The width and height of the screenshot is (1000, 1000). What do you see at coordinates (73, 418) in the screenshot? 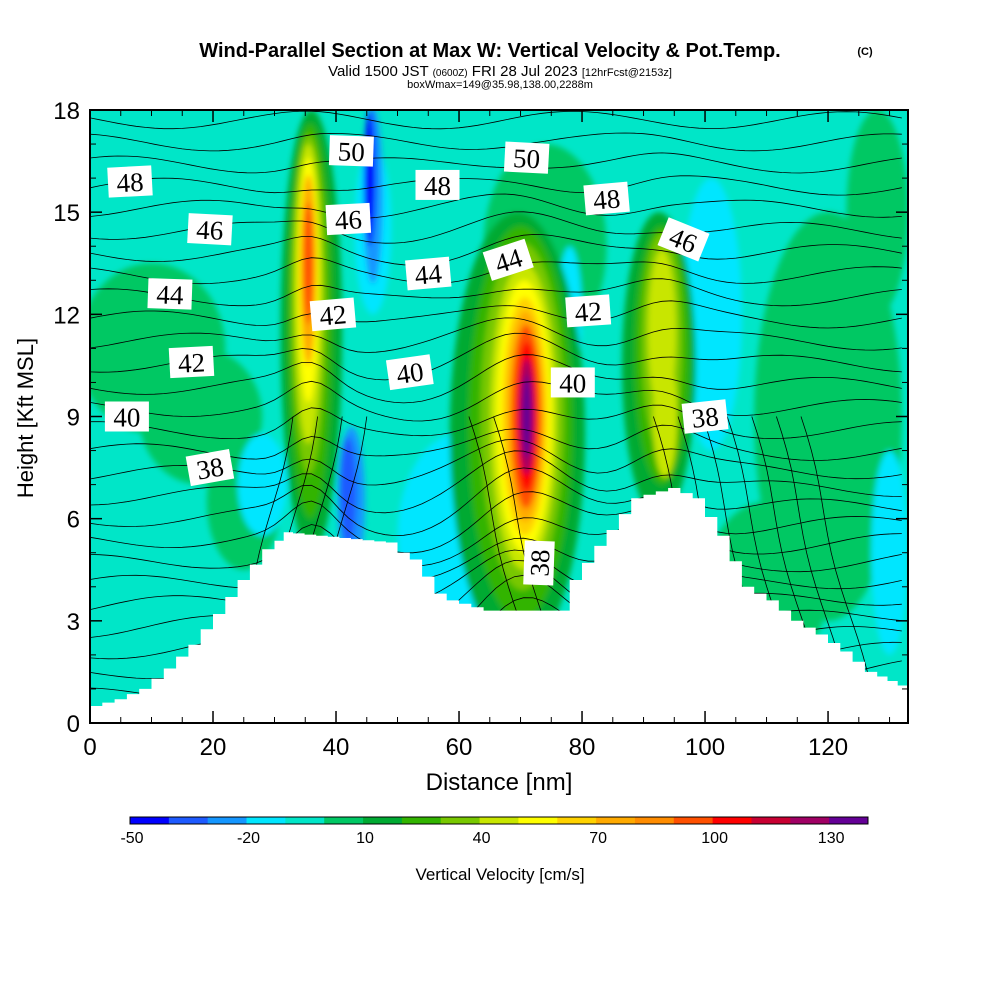
I see `y-tick-label: 9` at bounding box center [73, 418].